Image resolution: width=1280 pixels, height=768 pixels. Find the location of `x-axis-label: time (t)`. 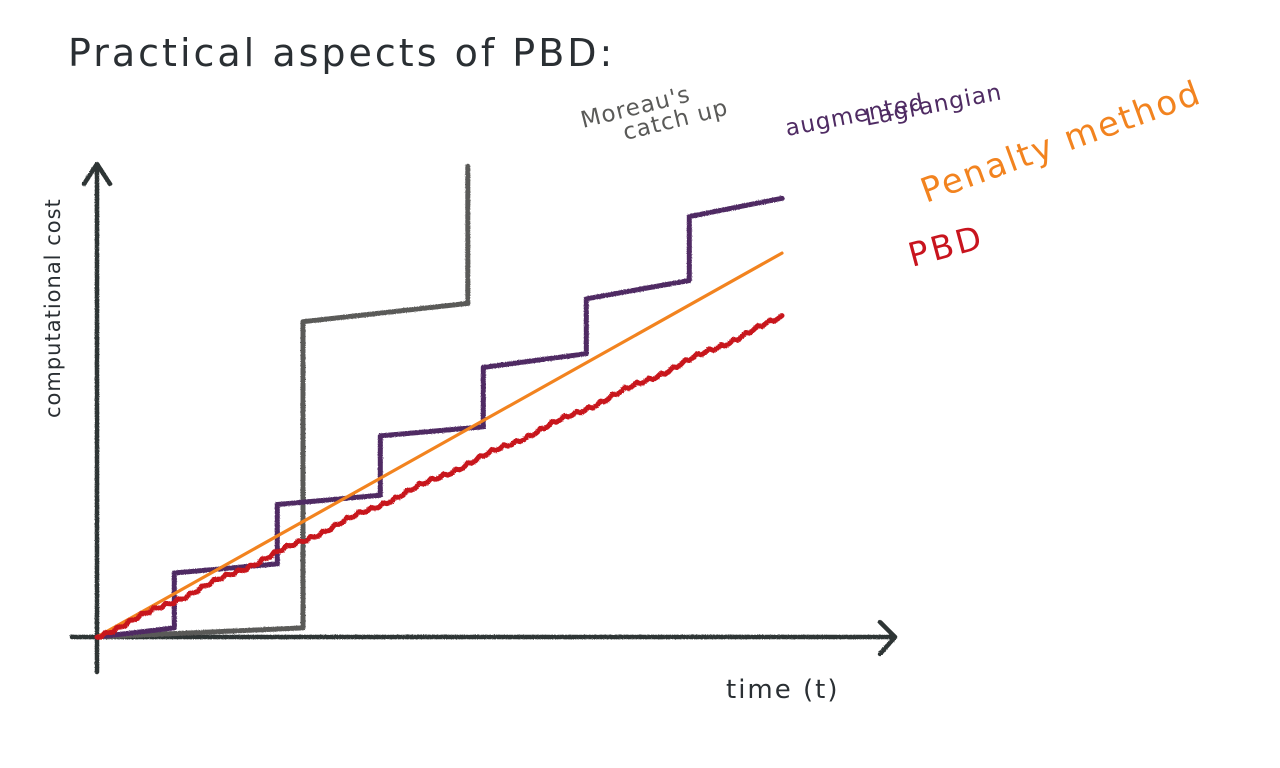

x-axis-label: time (t) is located at coordinates (783, 690).